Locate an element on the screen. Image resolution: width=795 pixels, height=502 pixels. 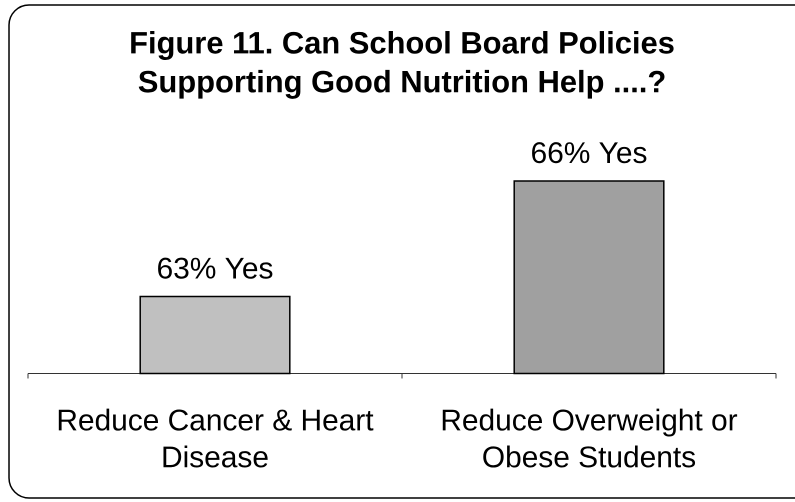
x-tick-label: Reduce Cancer & Heart Disease is located at coordinates (216, 438).